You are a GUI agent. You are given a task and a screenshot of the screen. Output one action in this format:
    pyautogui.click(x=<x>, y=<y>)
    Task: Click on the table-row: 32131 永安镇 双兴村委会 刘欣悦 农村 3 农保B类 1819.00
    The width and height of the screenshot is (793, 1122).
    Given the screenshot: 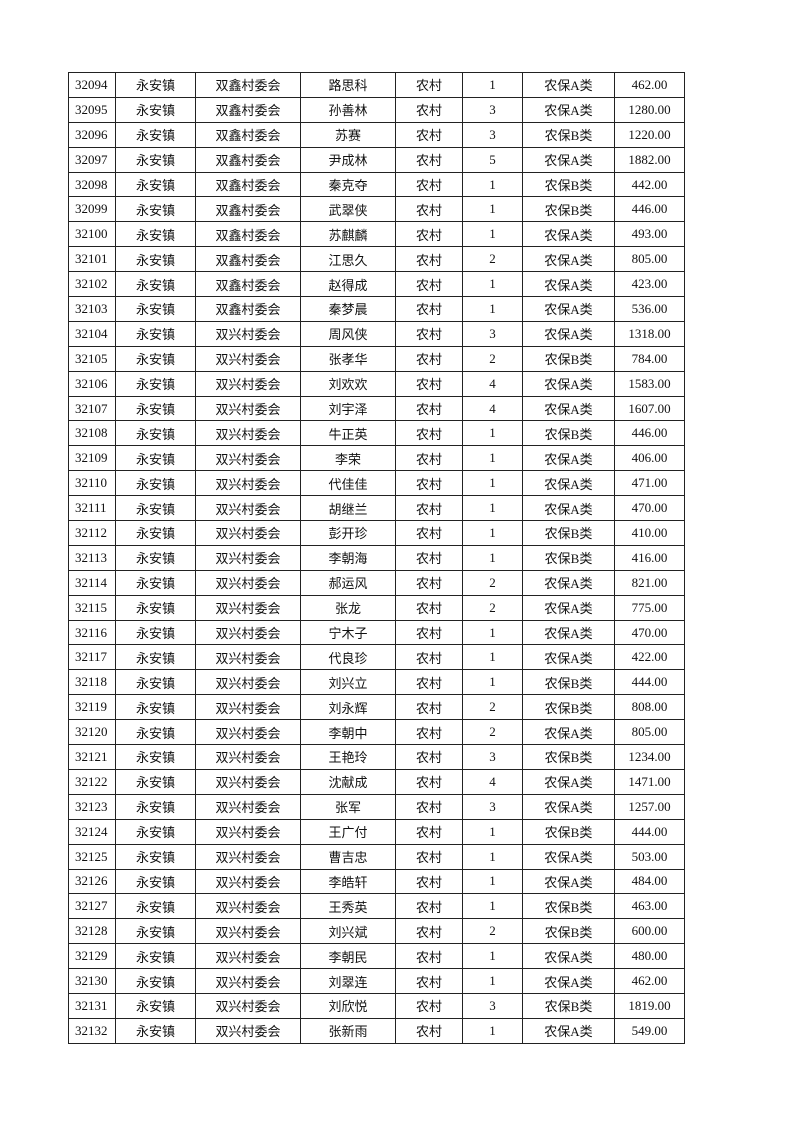 What is the action you would take?
    pyautogui.click(x=376, y=1005)
    